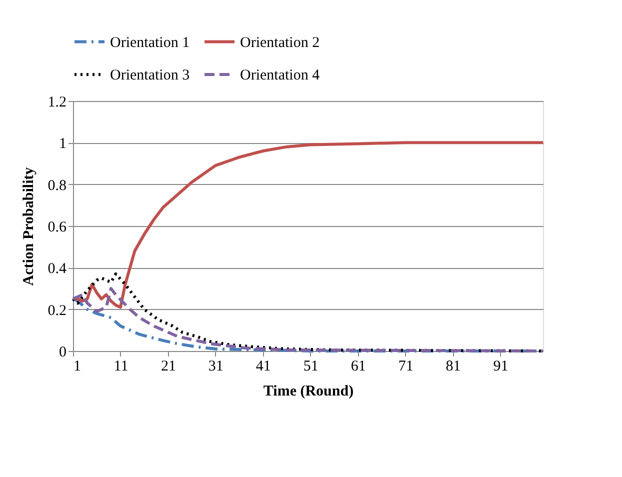 This screenshot has height=477, width=622. What do you see at coordinates (57, 228) in the screenshot?
I see `y-tick-label: 0.6` at bounding box center [57, 228].